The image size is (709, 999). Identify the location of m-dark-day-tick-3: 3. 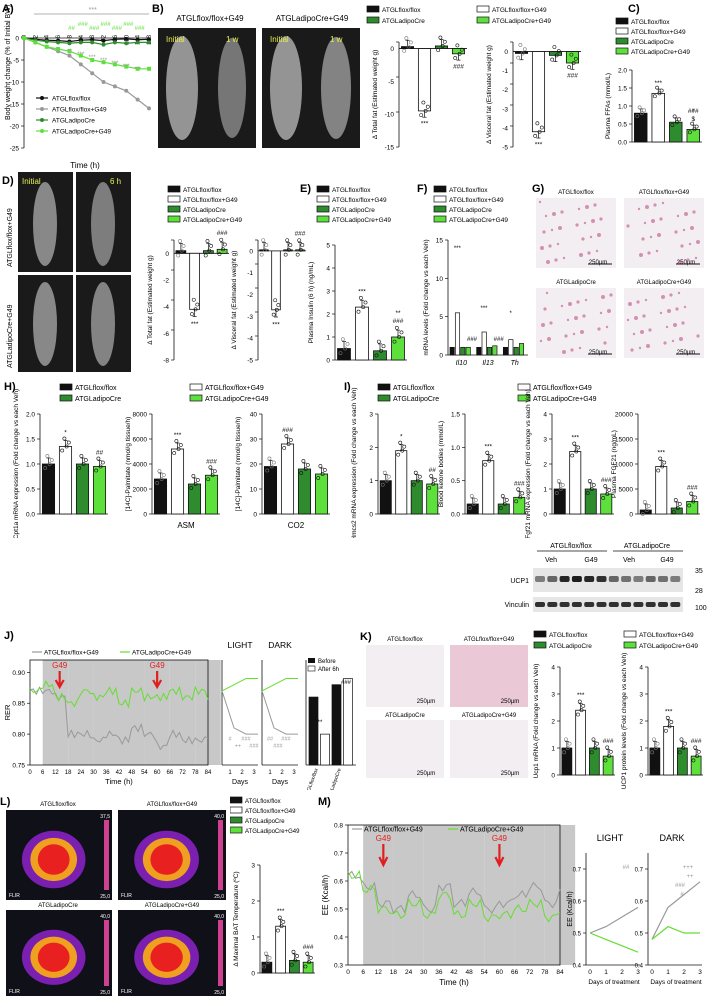
(700, 972).